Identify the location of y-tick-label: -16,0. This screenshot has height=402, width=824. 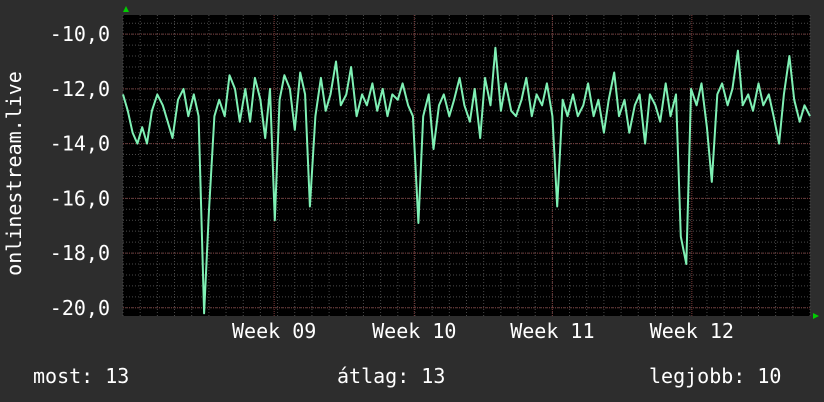
(80, 198).